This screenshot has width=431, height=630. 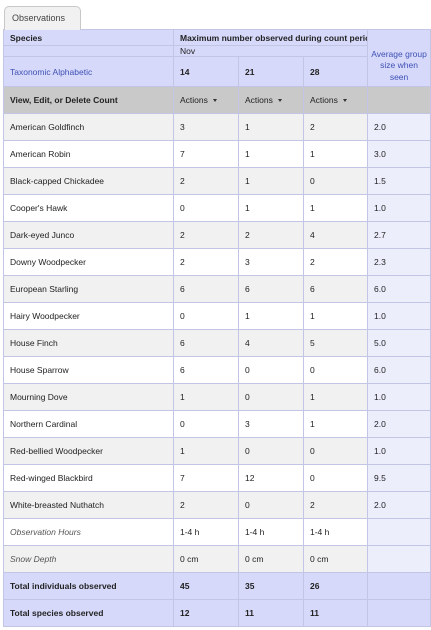 I want to click on species-name: White-breasted Nuthatch, so click(x=88, y=505).